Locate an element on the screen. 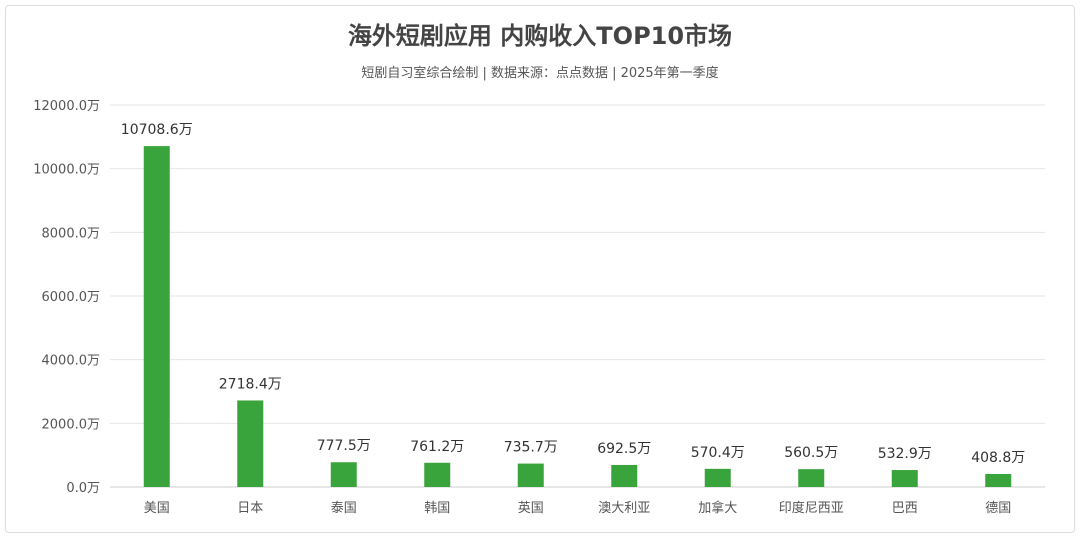 This screenshot has width=1080, height=537. y-tick-label: 8000.0万 is located at coordinates (71, 233).